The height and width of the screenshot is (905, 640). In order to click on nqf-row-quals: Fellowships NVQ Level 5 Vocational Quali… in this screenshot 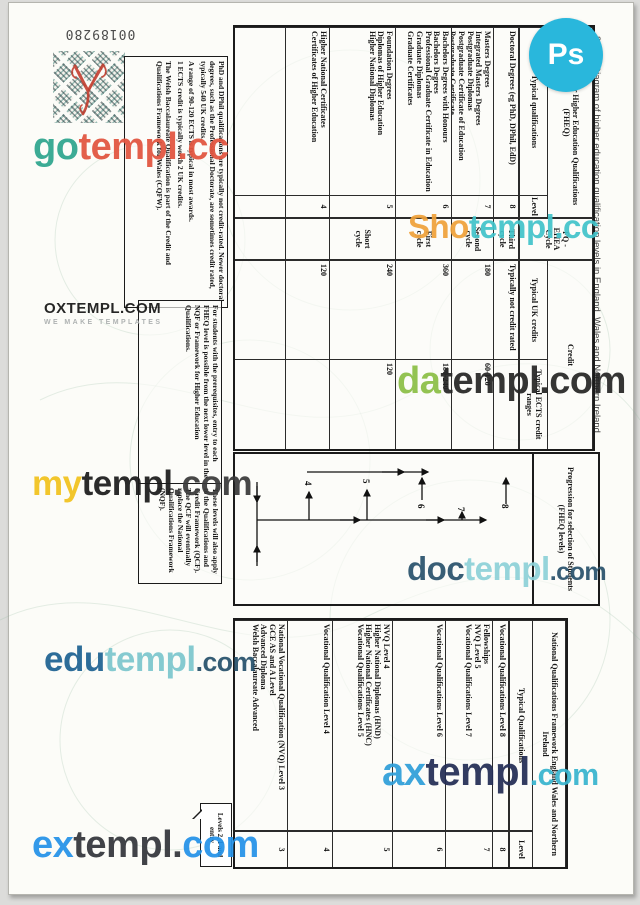, I will do `click(469, 725)`.